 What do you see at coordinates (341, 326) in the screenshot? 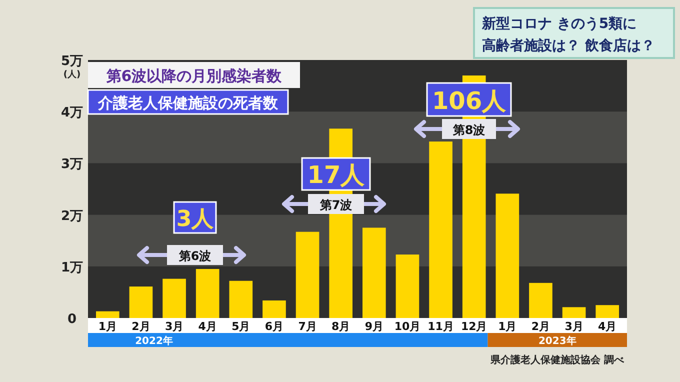
I see `x-tick-label: 8月` at bounding box center [341, 326].